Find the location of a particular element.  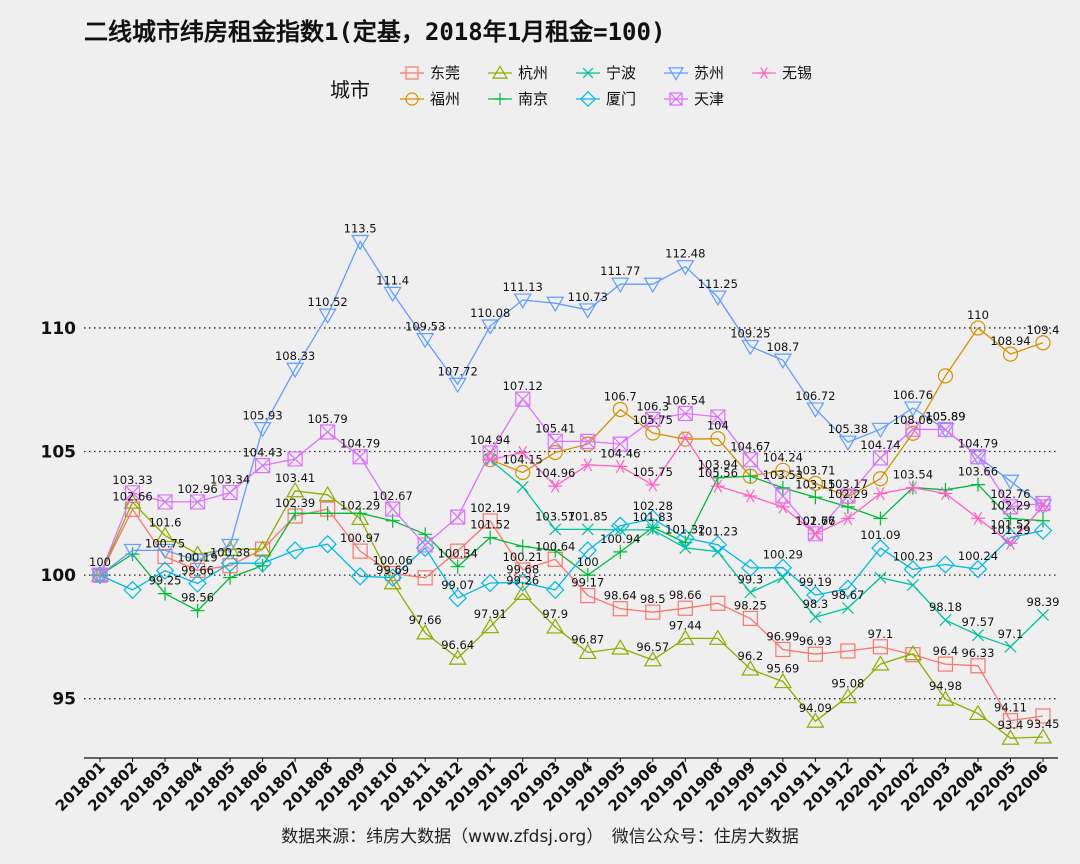

data-label: 97.91 is located at coordinates (490, 614).